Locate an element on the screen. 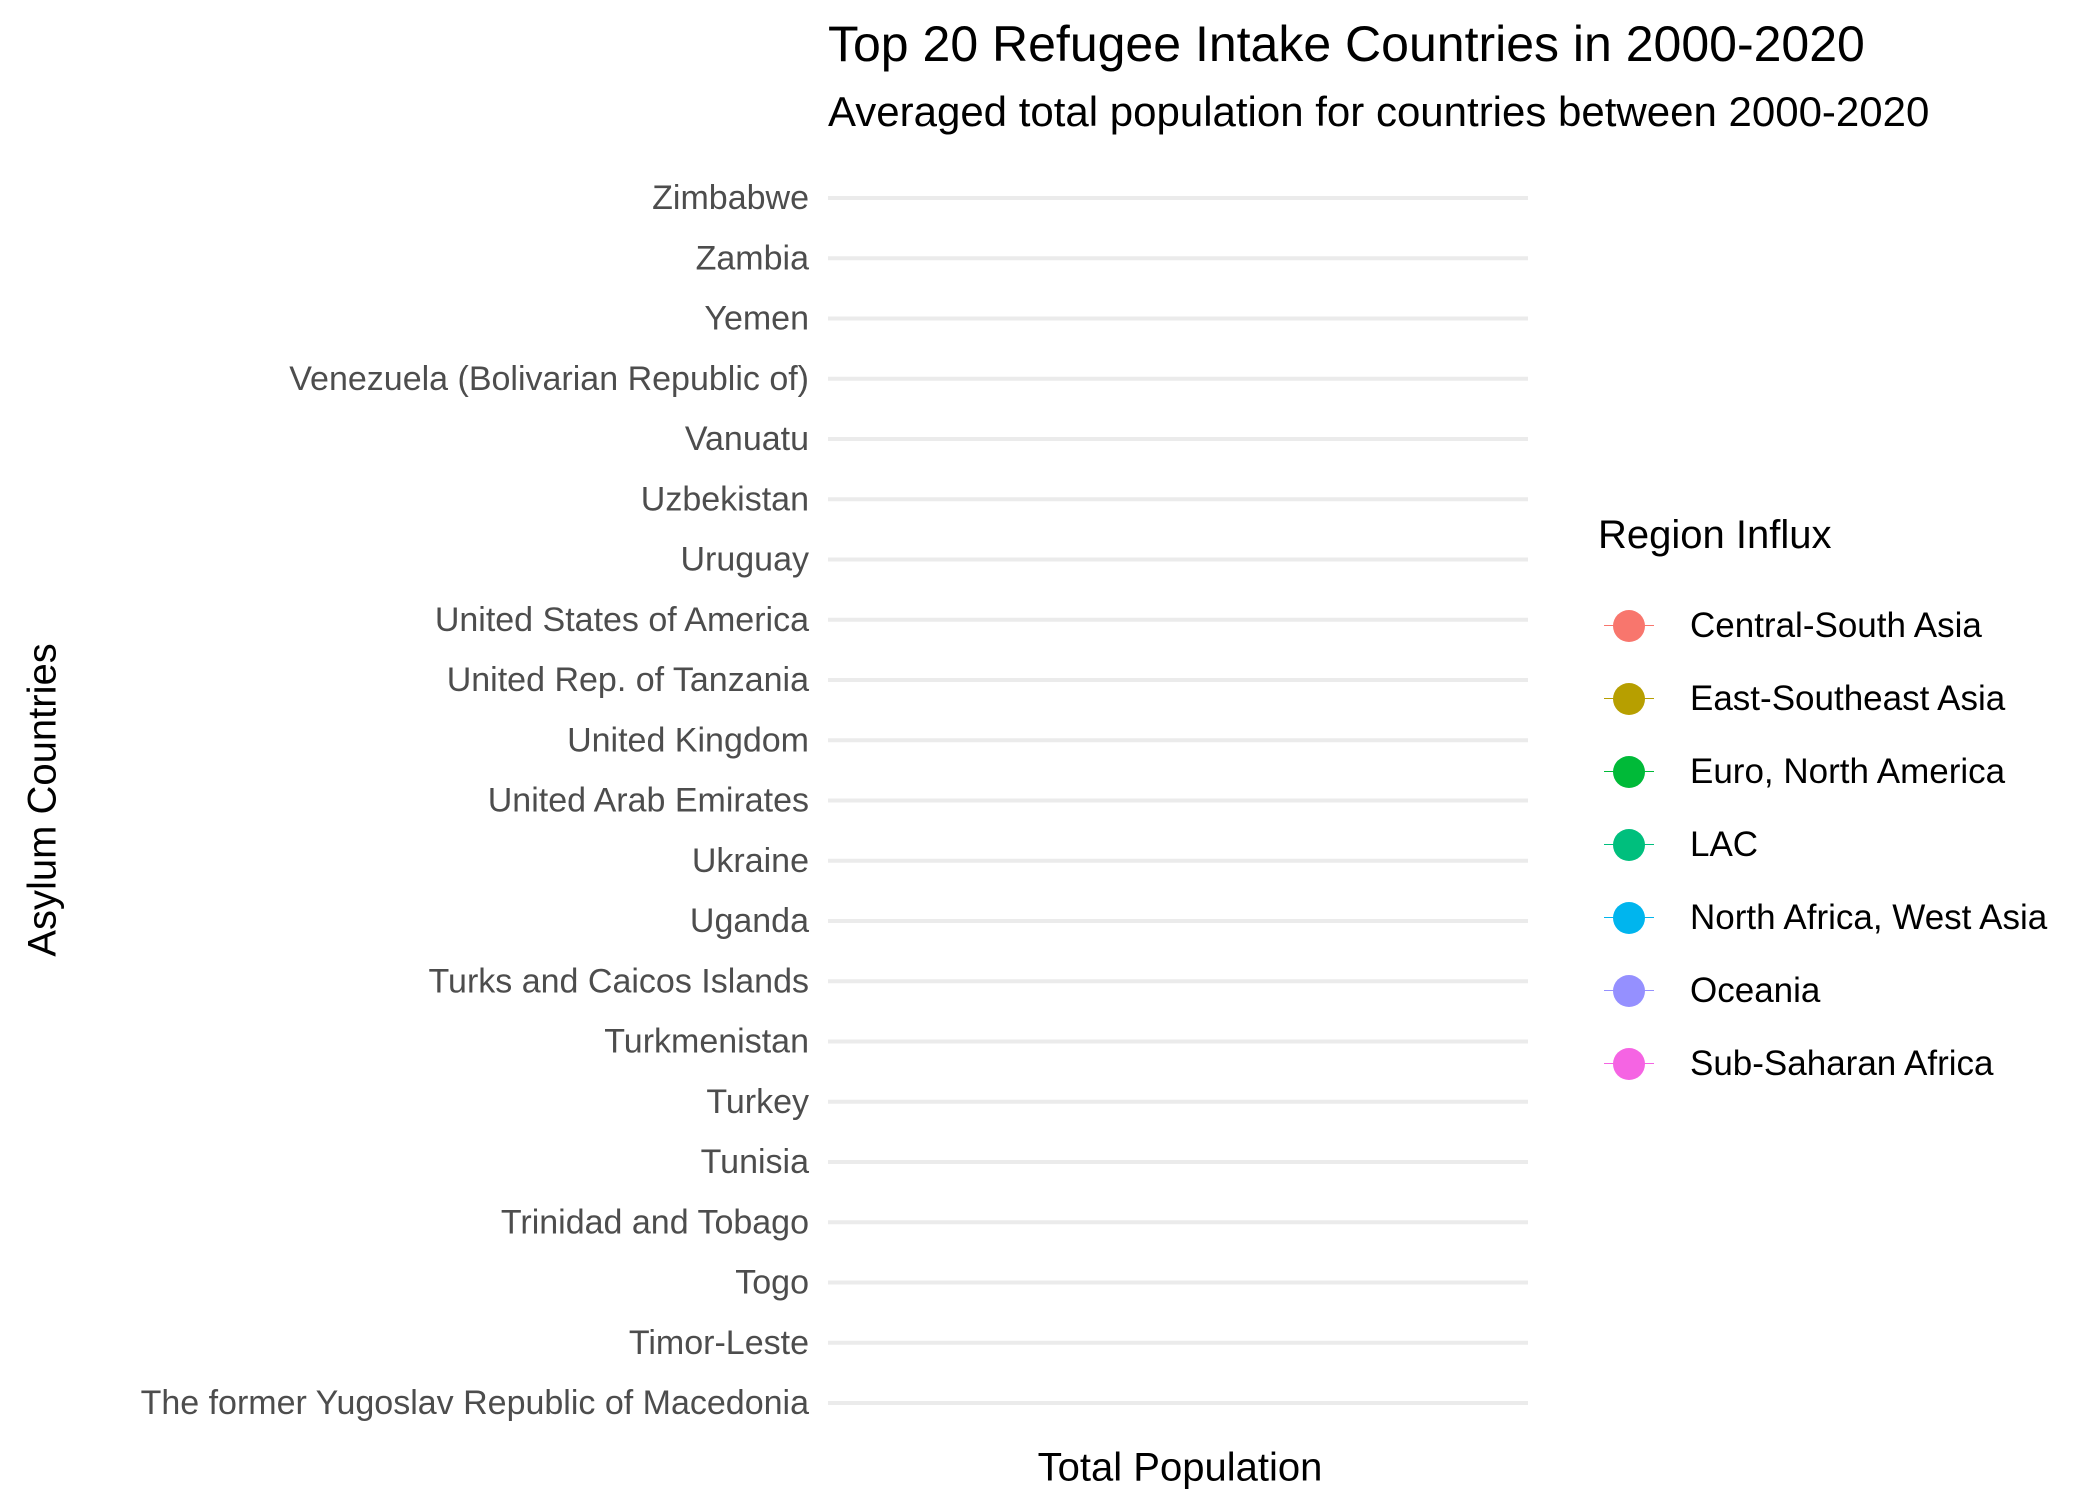  y-tick-label: Timor-Leste is located at coordinates (719, 1343).